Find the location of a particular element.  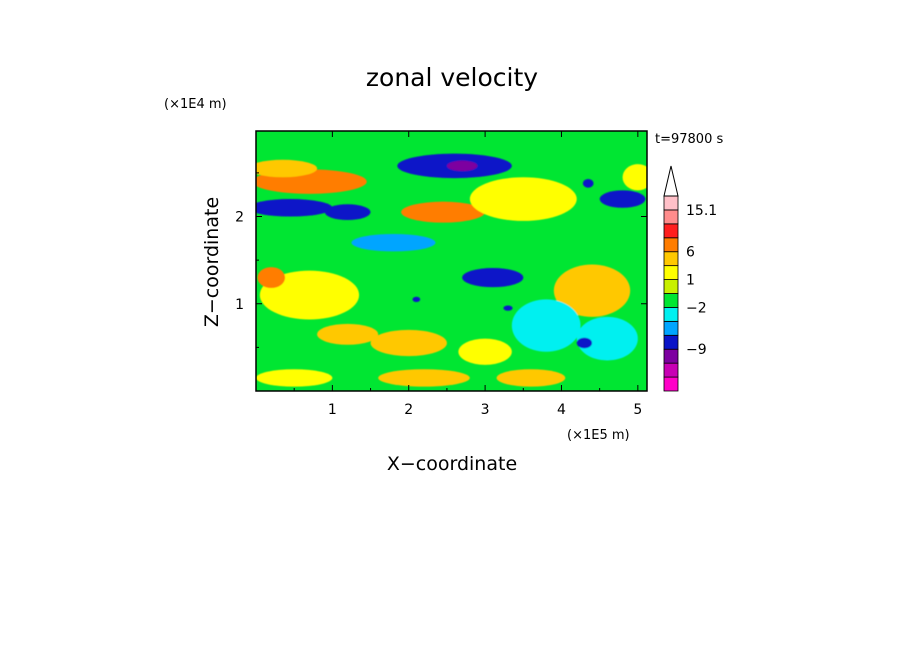

colorbar-label: 1 is located at coordinates (690, 281).